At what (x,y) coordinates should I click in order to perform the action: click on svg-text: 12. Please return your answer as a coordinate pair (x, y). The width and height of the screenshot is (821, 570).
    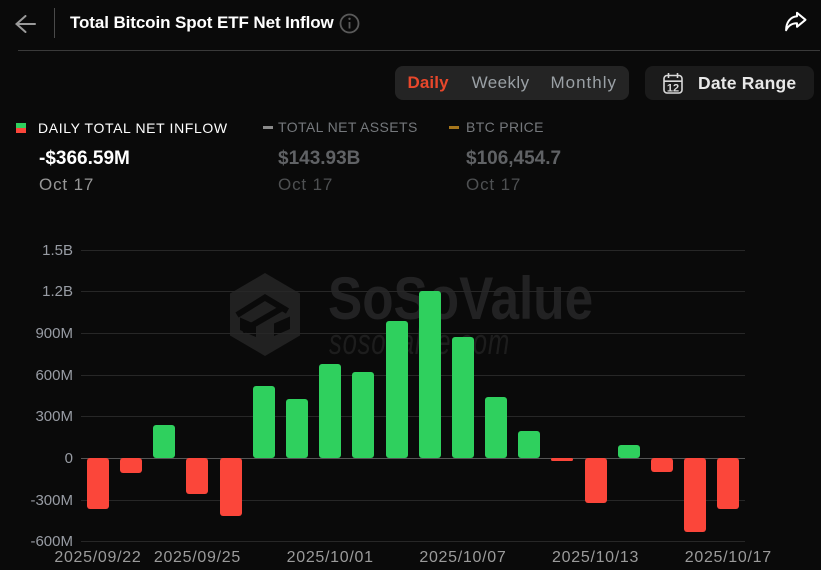
    Looking at the image, I should click on (673, 88).